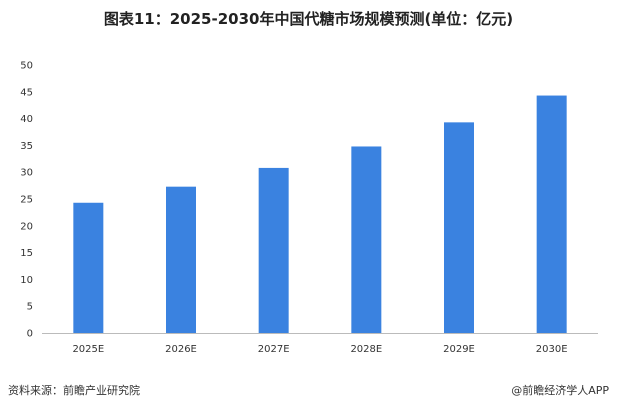  I want to click on bar-2027E, so click(273, 250).